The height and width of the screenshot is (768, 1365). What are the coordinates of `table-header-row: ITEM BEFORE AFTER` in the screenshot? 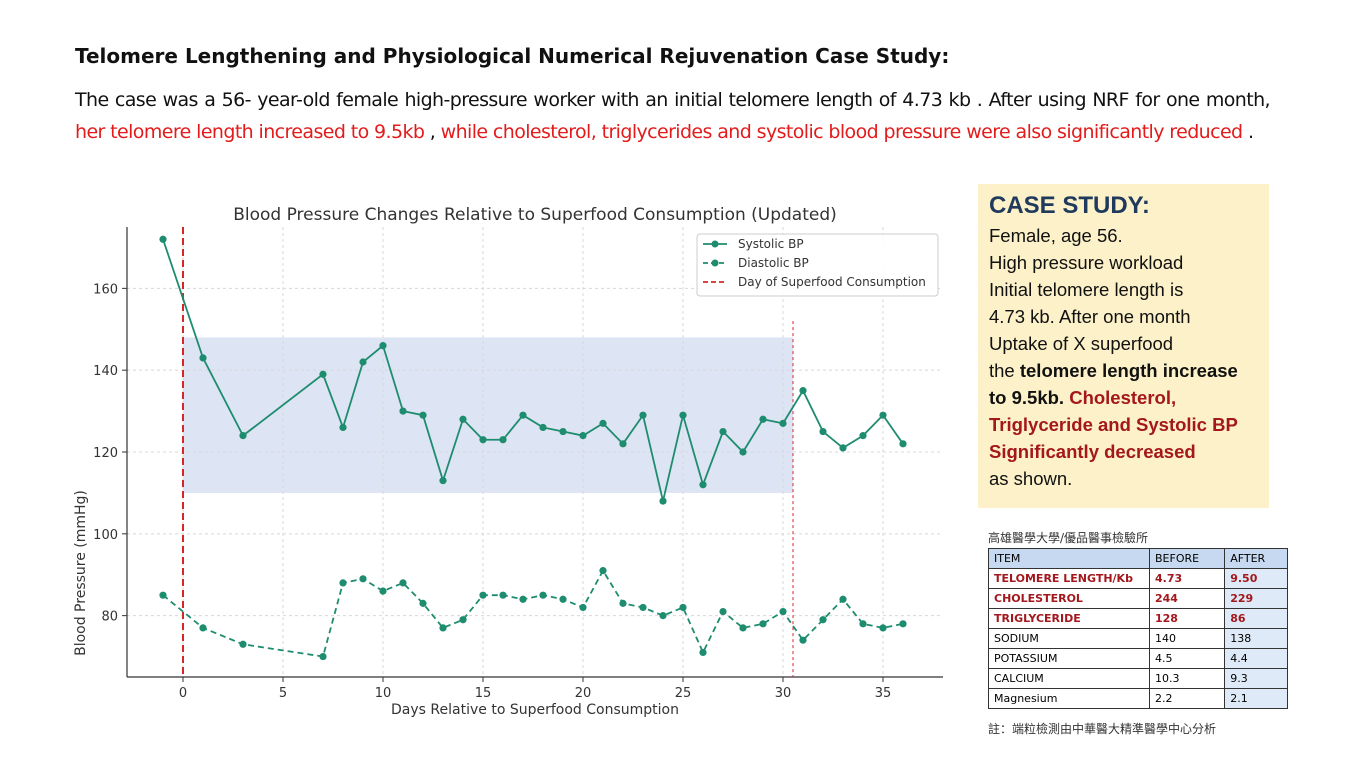 It's located at (1138, 558).